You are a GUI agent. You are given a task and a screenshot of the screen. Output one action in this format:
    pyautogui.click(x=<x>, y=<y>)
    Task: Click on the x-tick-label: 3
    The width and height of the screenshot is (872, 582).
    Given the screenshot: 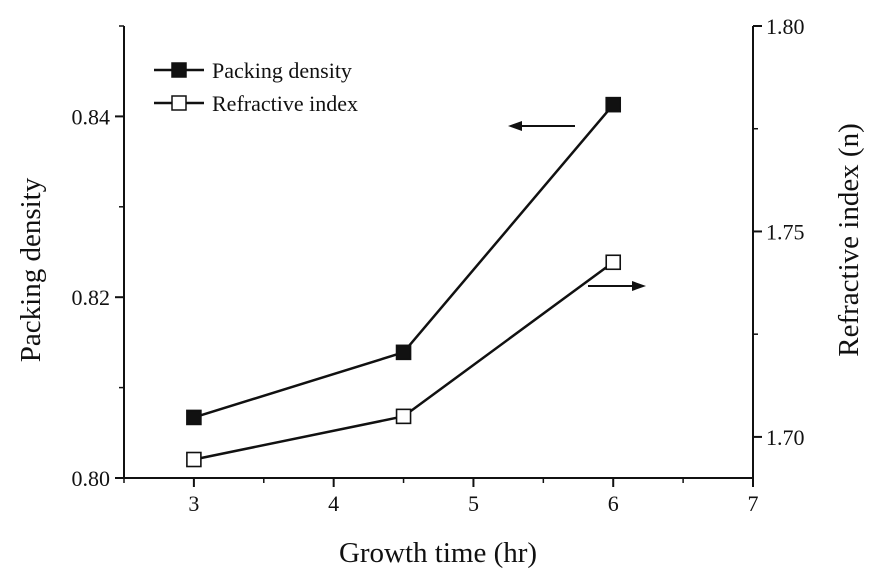 What is the action you would take?
    pyautogui.click(x=193, y=503)
    